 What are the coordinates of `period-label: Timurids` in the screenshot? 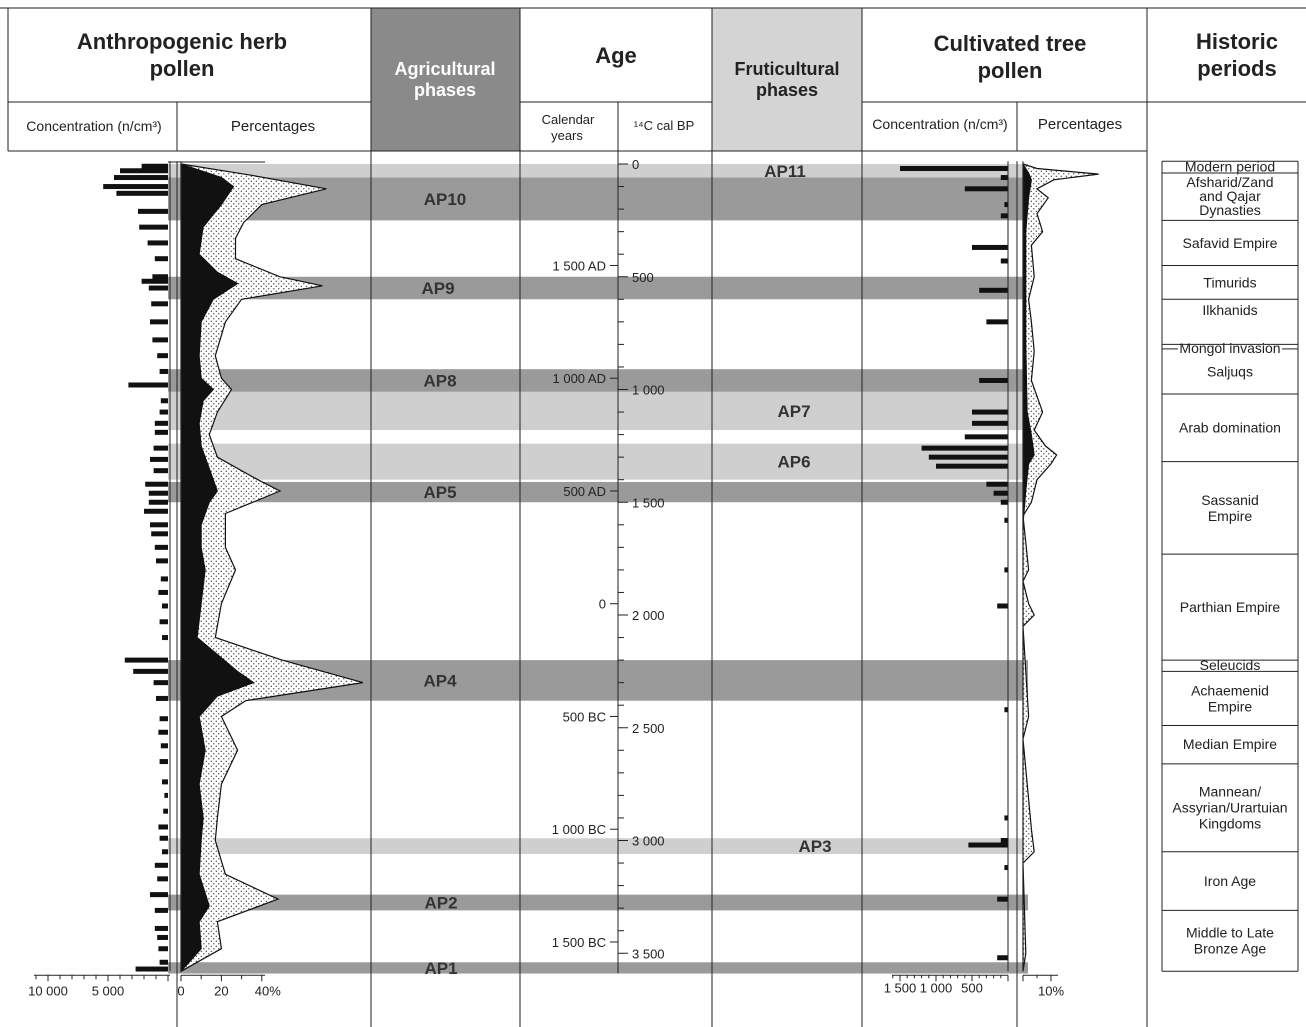 It's located at (1229, 282).